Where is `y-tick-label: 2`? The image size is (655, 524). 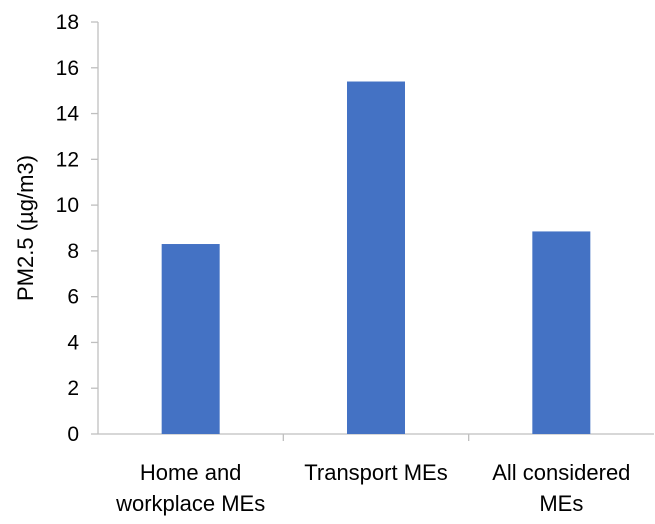
y-tick-label: 2 is located at coordinates (73, 388).